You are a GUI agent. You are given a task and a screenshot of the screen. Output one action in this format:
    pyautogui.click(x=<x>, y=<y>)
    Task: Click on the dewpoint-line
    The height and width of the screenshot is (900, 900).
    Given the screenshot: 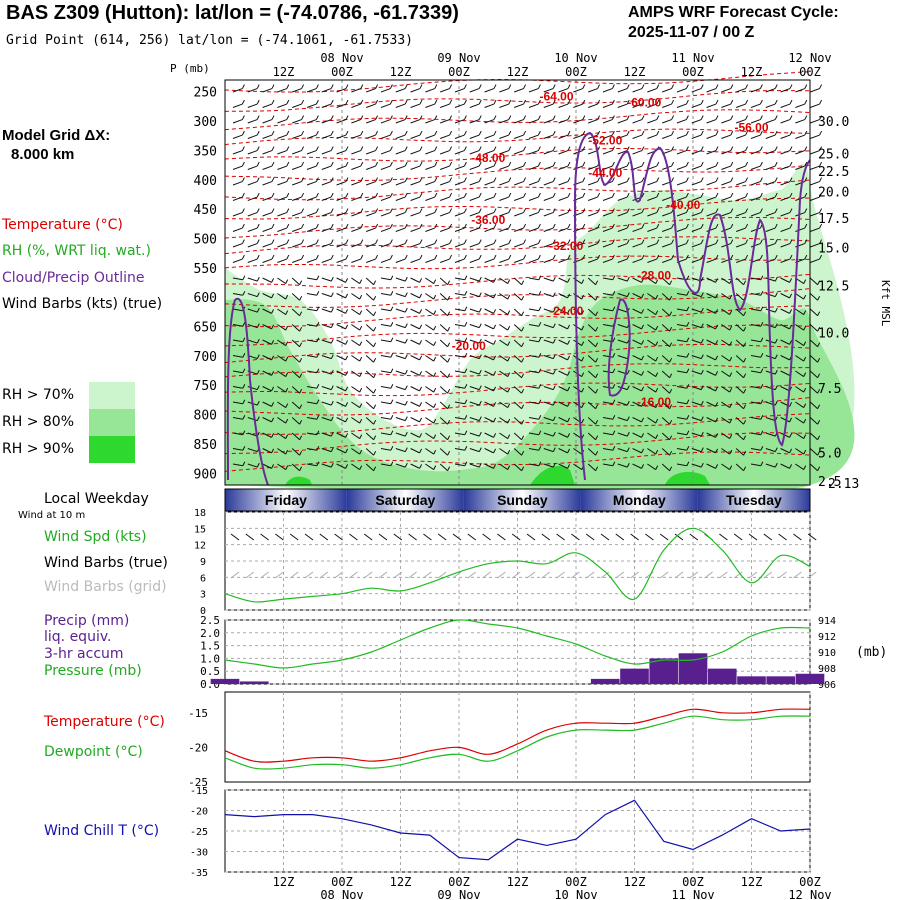 What is the action you would take?
    pyautogui.click(x=517, y=742)
    